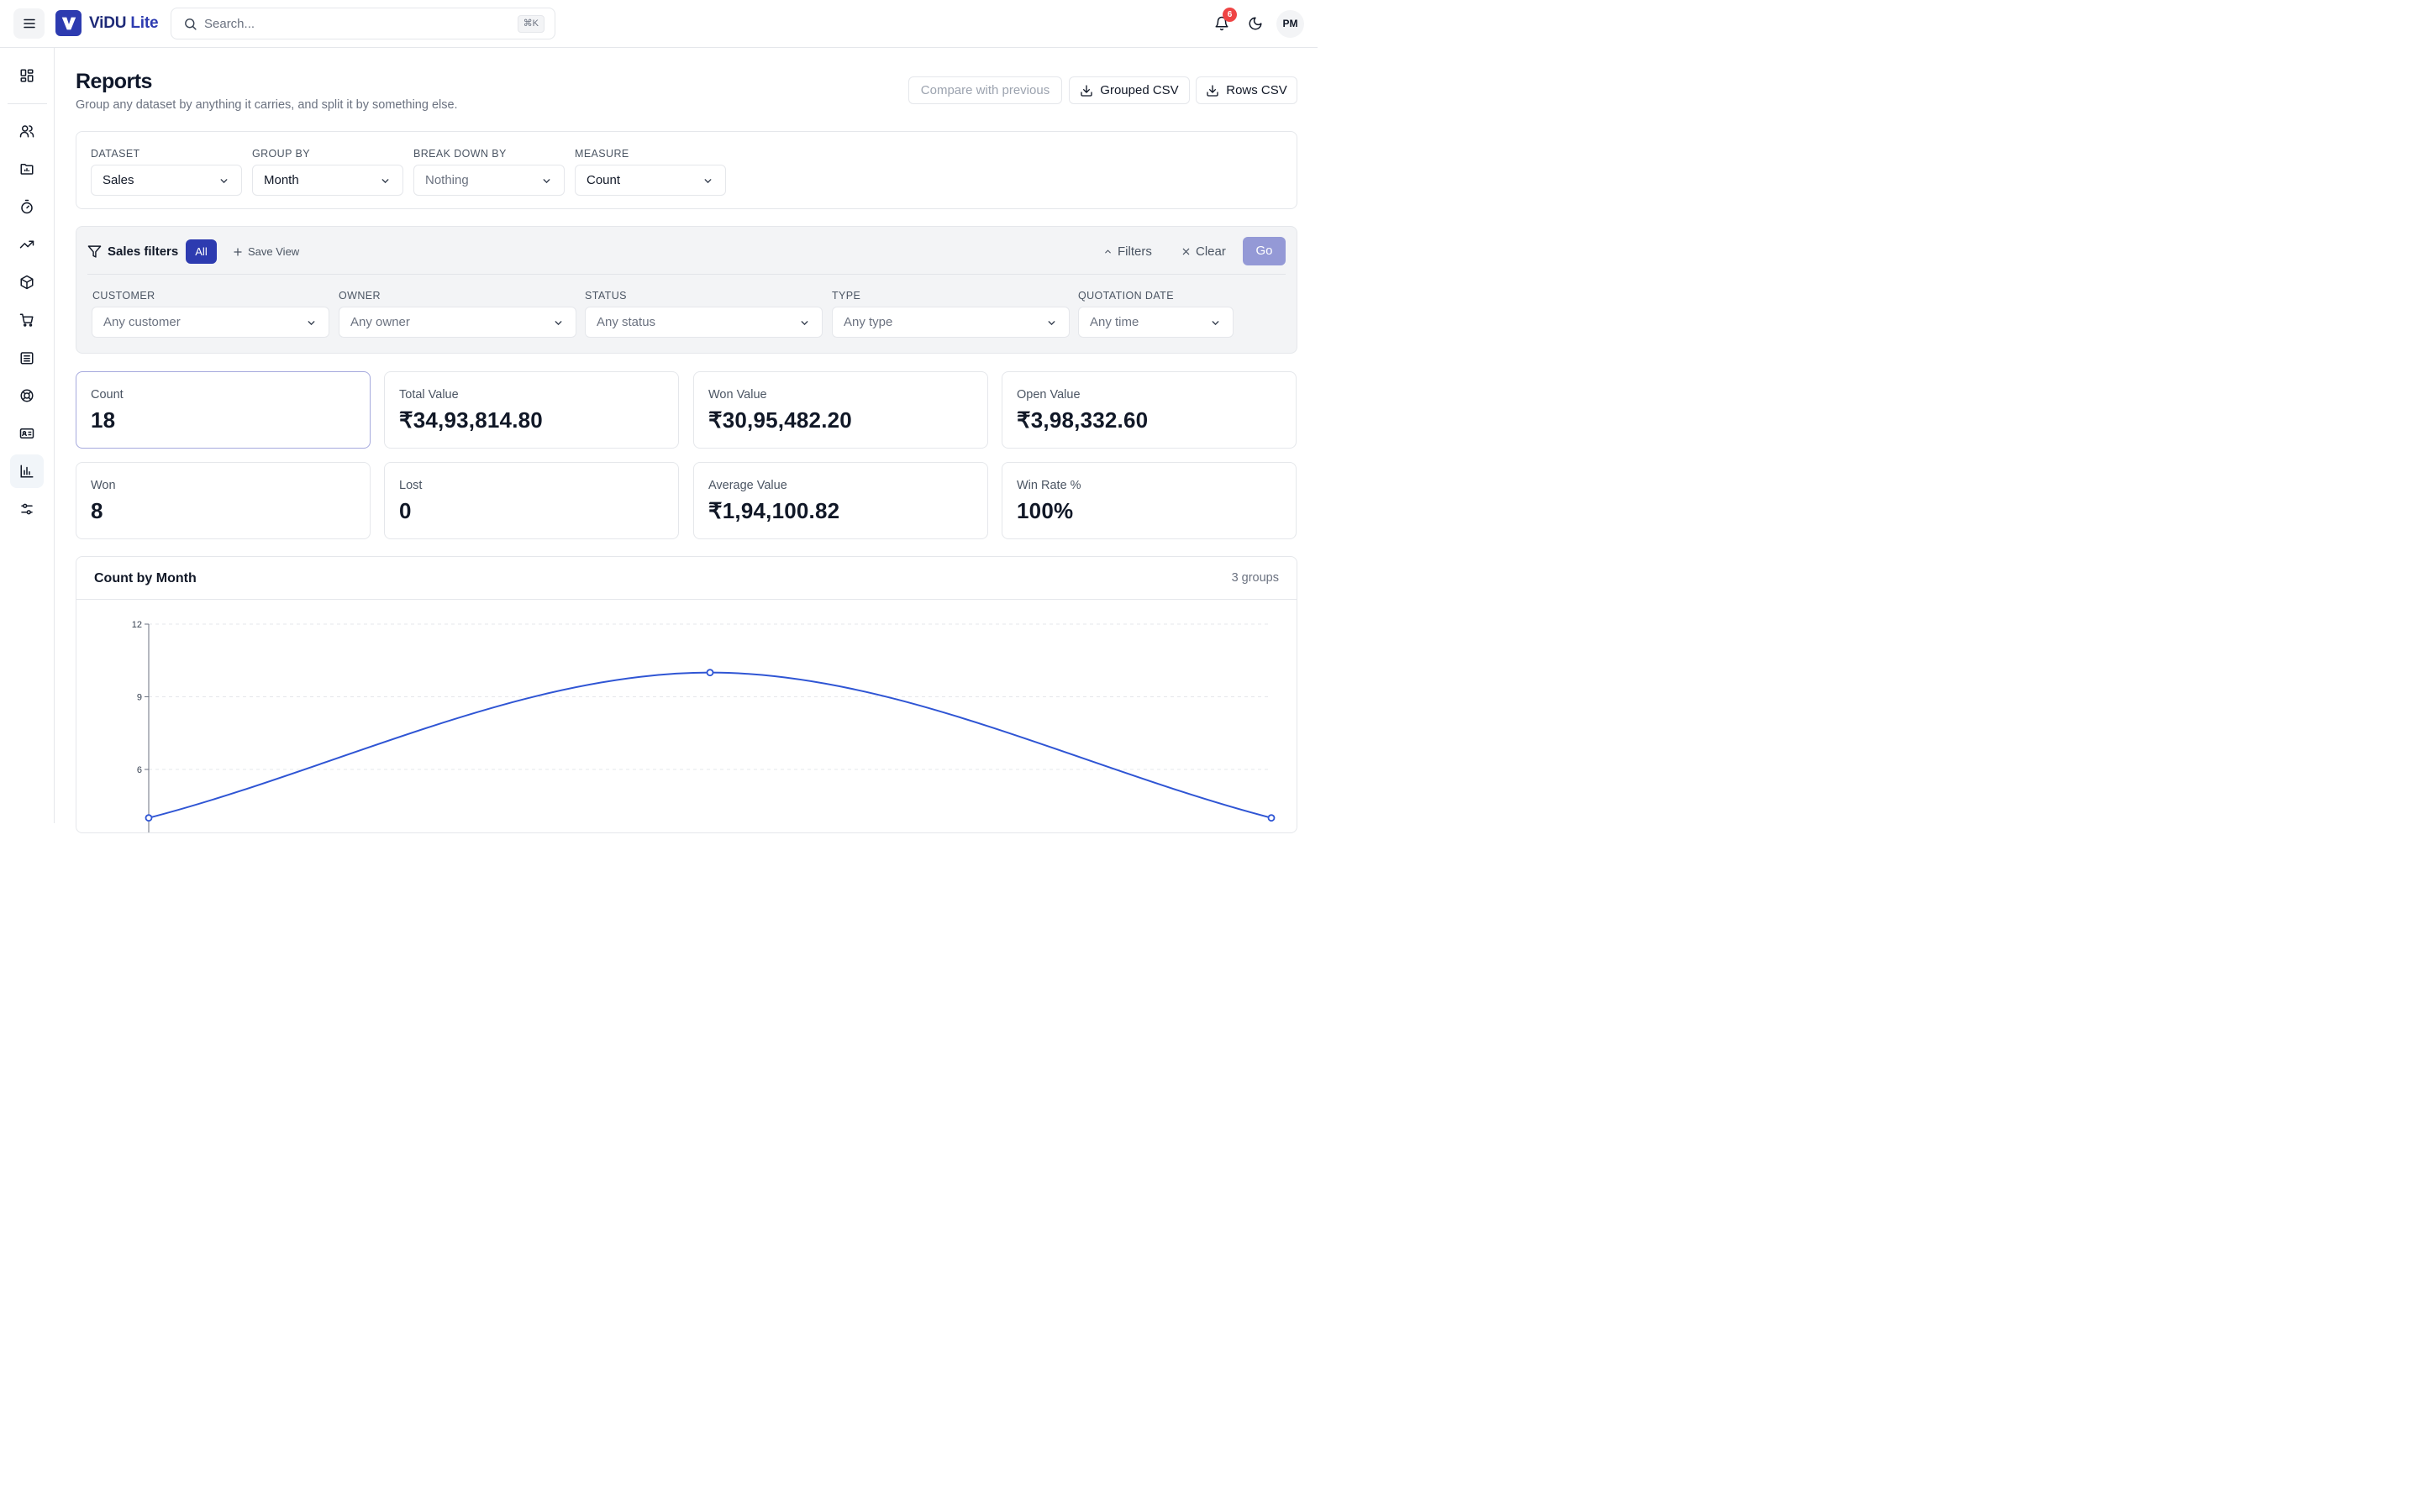 The height and width of the screenshot is (1512, 2420). I want to click on stat-card-total-value: Total Value ₹34,93,814.80, so click(531, 410).